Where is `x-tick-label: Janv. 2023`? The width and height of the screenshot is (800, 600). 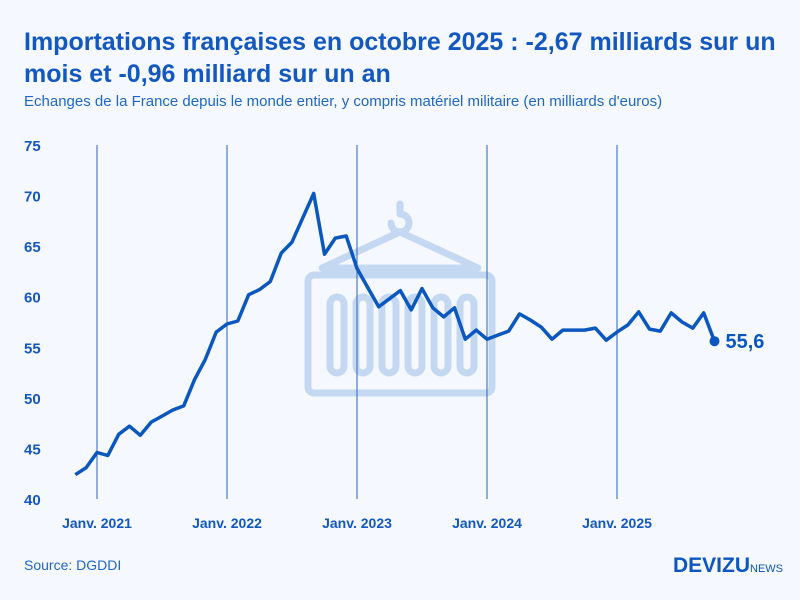 x-tick-label: Janv. 2023 is located at coordinates (357, 523).